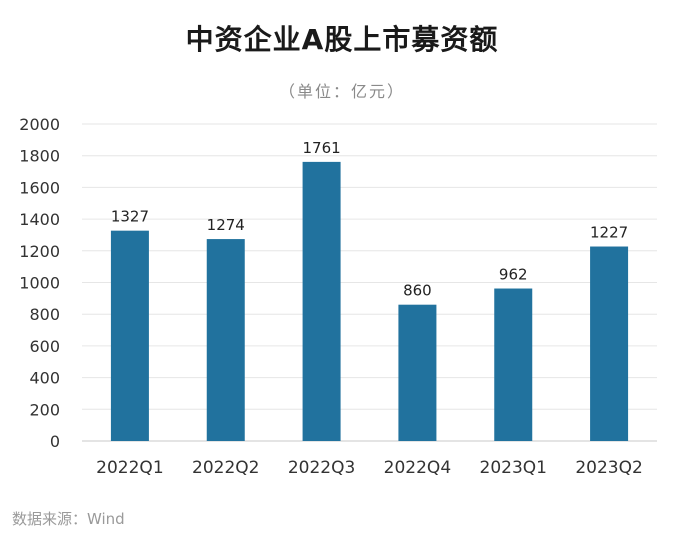  I want to click on bar-2022Q3, so click(321, 301).